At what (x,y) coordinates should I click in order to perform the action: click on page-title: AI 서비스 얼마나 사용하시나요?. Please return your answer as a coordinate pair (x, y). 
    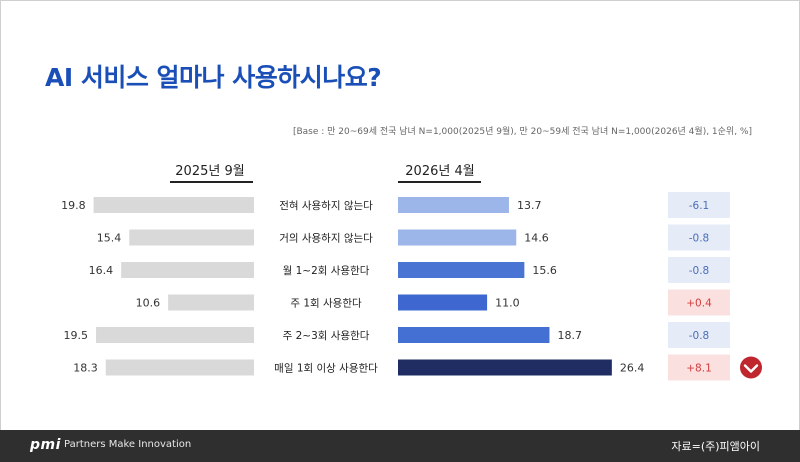
    Looking at the image, I should click on (213, 77).